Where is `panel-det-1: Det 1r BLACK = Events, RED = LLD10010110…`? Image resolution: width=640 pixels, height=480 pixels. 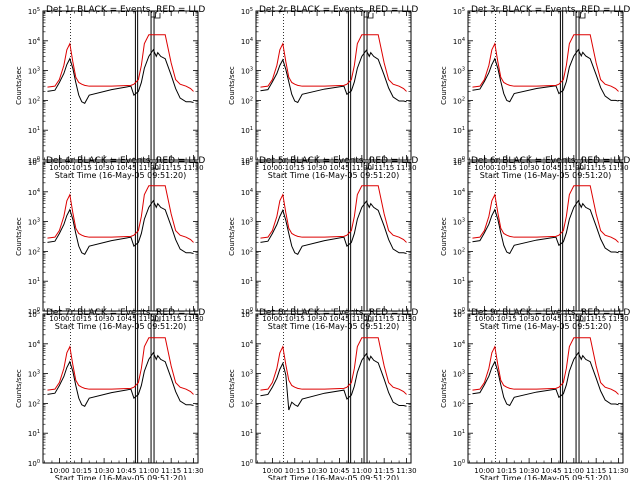
panel-det-1: Det 1r BLACK = Events, RED = LLD10010110… is located at coordinates (110, 92).